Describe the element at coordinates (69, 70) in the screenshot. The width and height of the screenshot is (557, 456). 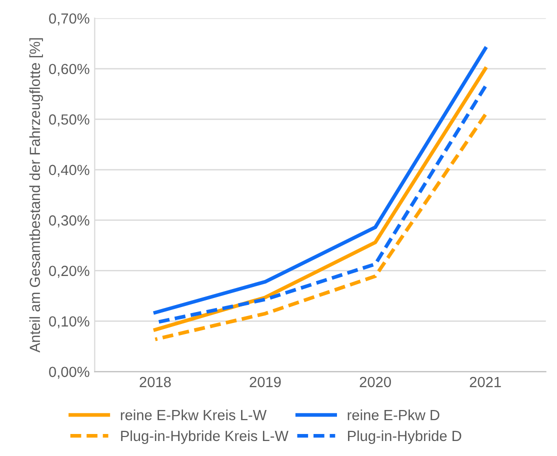
I see `y-tick-label: 0,60%` at that location.